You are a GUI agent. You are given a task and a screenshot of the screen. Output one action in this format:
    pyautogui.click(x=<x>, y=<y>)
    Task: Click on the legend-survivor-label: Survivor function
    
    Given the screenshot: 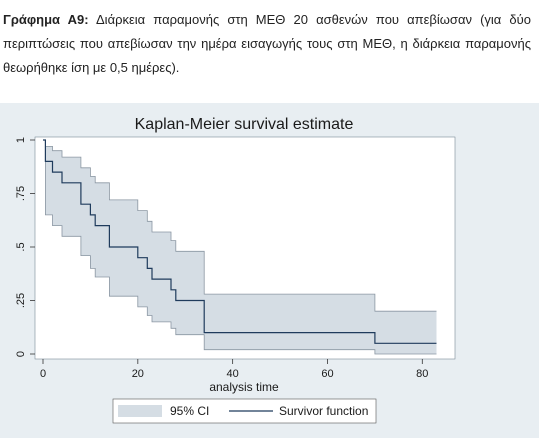 What is the action you would take?
    pyautogui.click(x=323, y=411)
    